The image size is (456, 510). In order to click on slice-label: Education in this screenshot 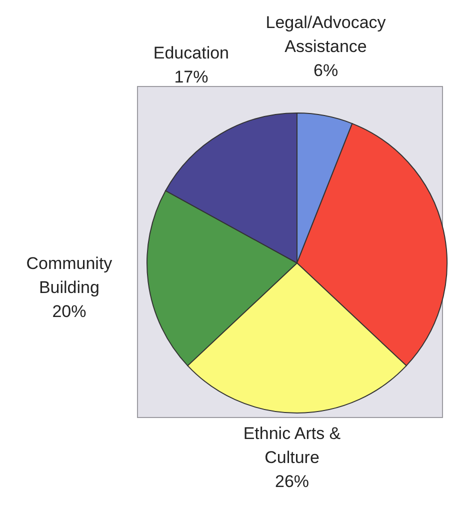, I will do `click(191, 53)`.